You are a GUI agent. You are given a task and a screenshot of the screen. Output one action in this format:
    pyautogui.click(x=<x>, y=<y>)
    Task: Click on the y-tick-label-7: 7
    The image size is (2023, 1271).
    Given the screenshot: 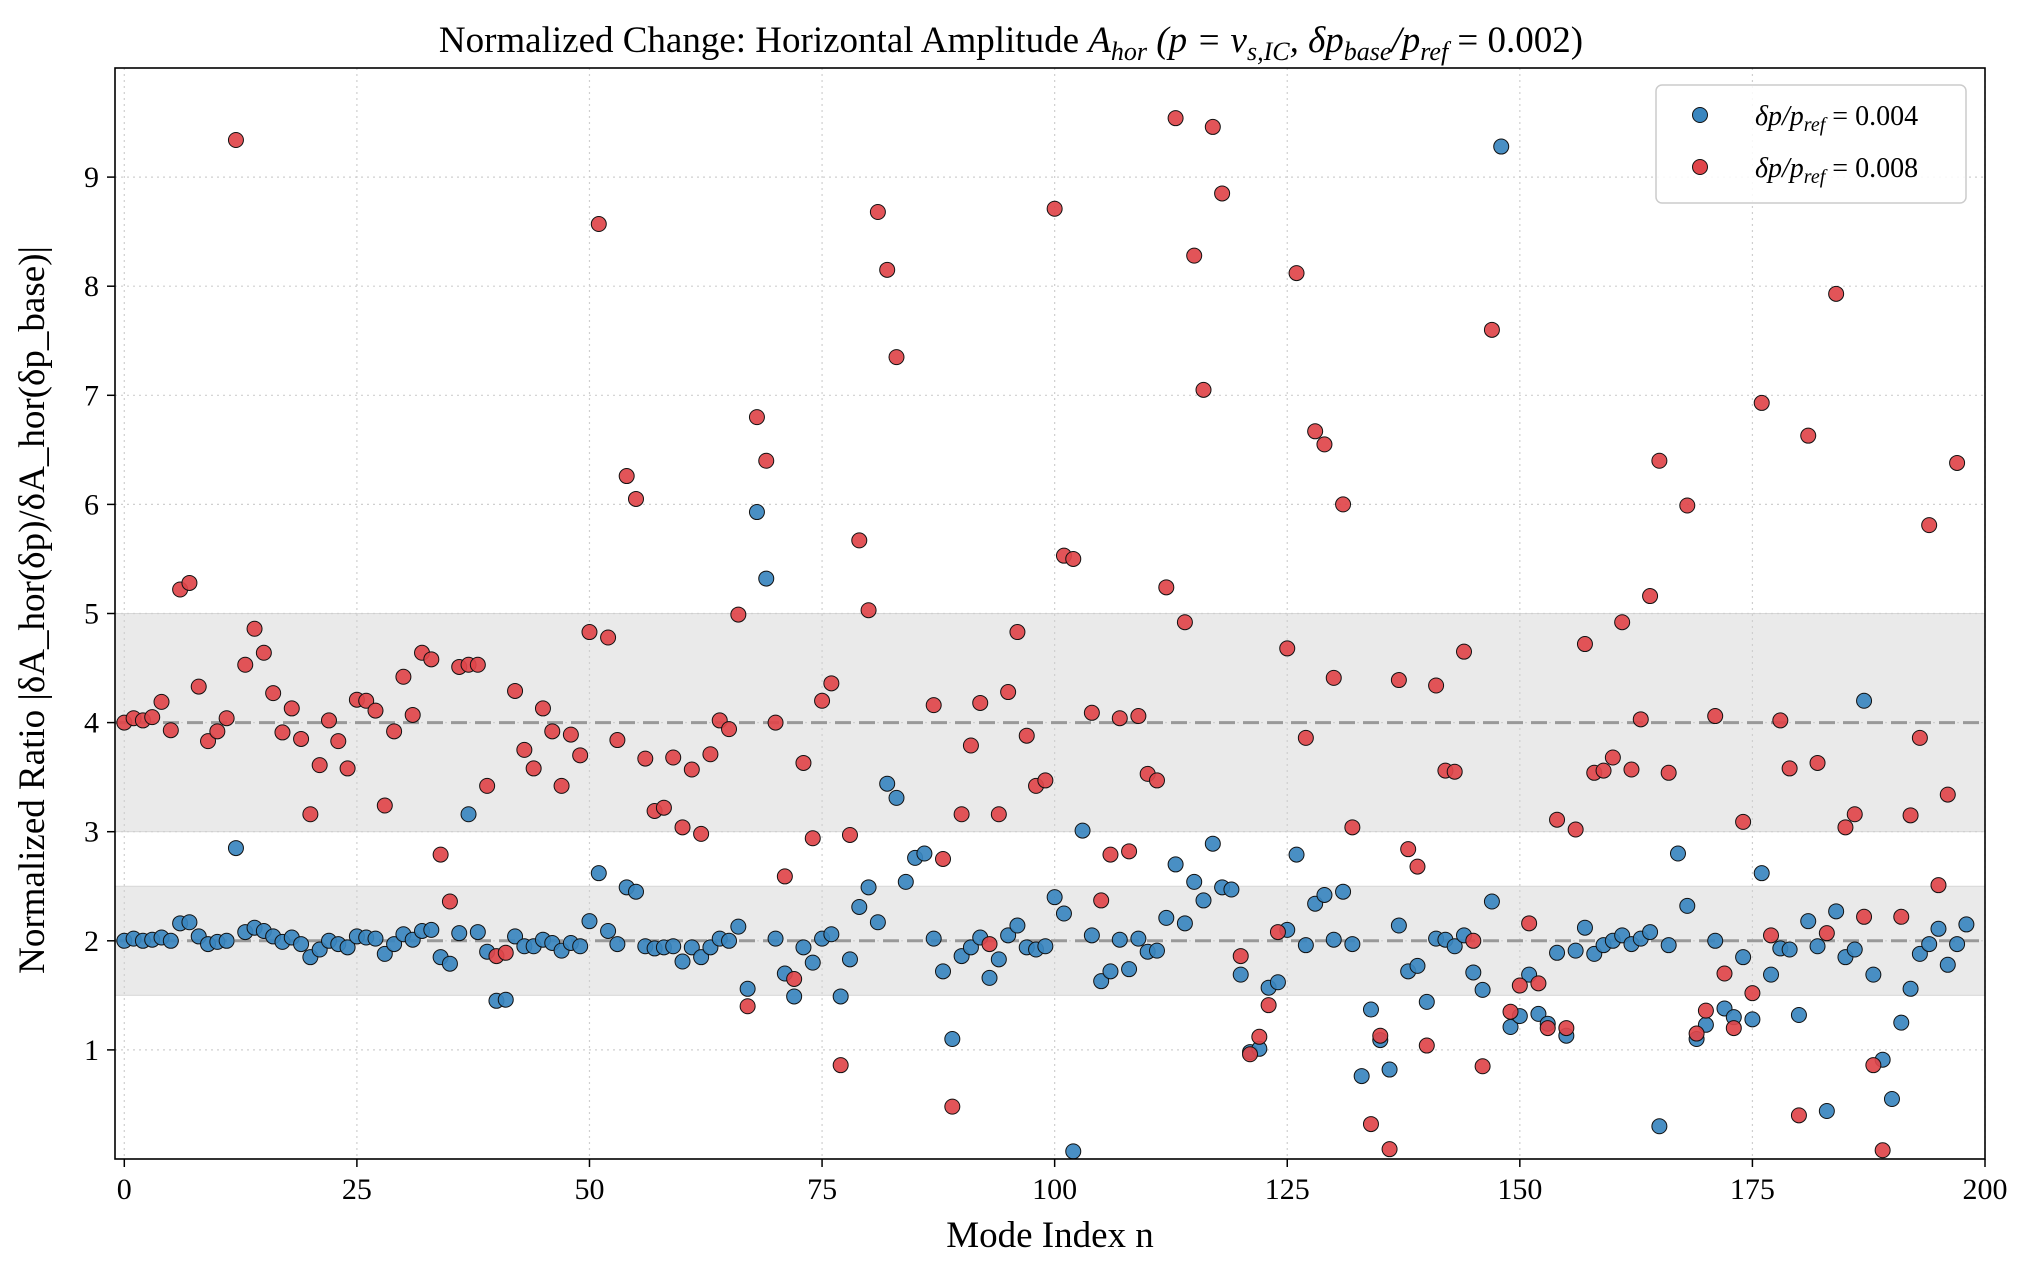 What is the action you would take?
    pyautogui.click(x=91, y=395)
    